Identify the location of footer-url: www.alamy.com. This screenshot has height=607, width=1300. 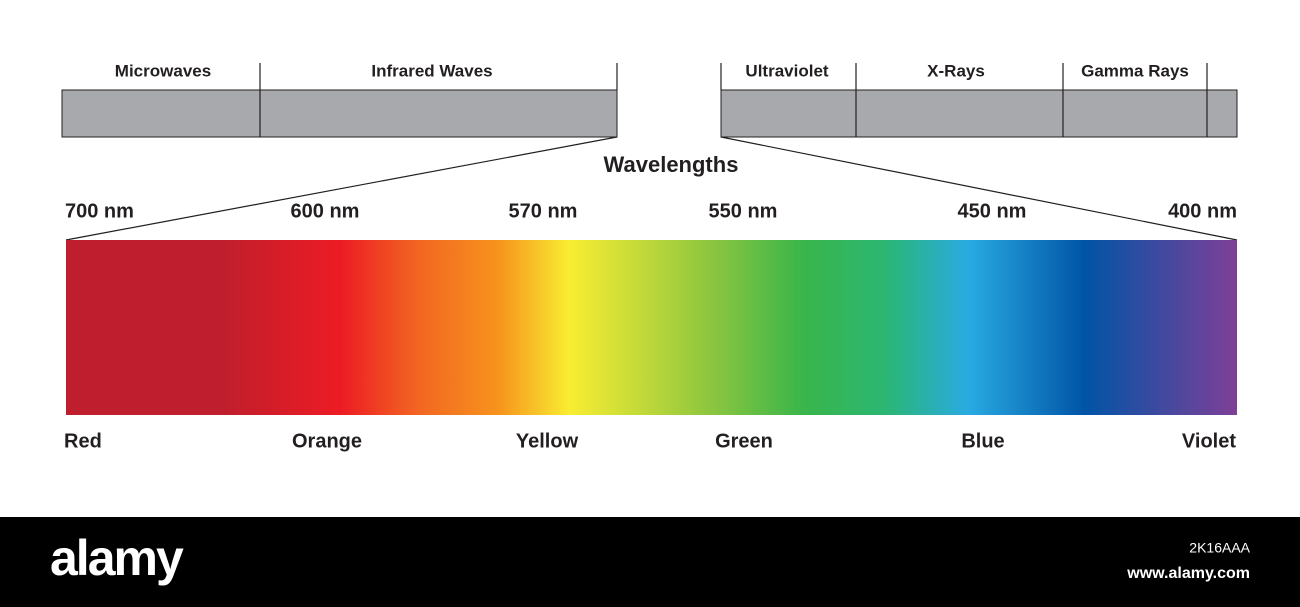
(1188, 573).